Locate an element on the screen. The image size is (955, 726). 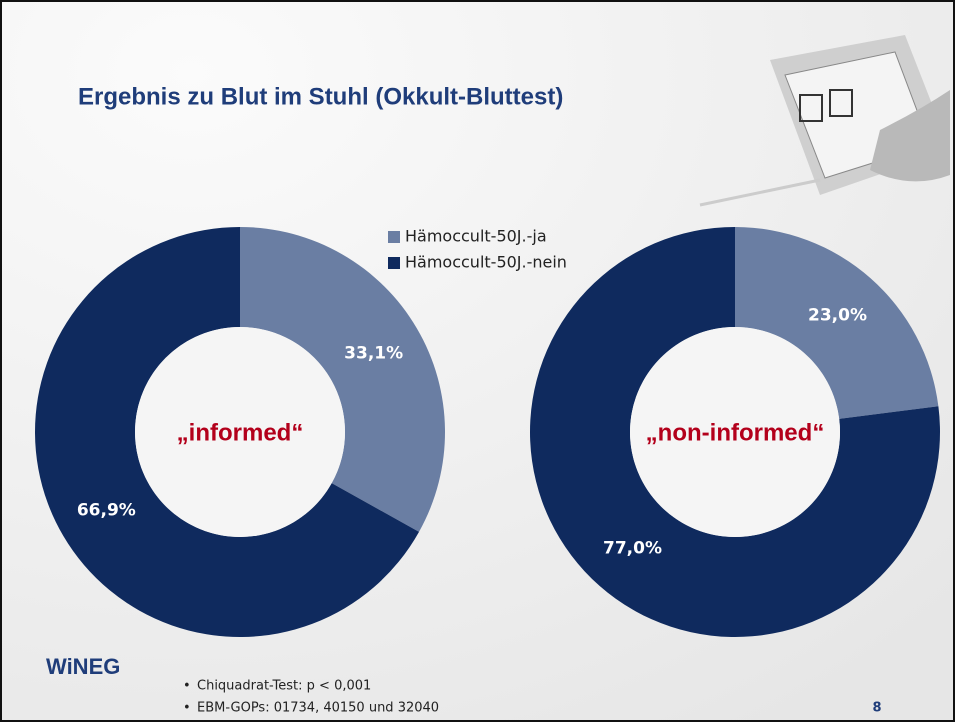
legend-label: Hämoccult-50J.-ja is located at coordinates (476, 236).